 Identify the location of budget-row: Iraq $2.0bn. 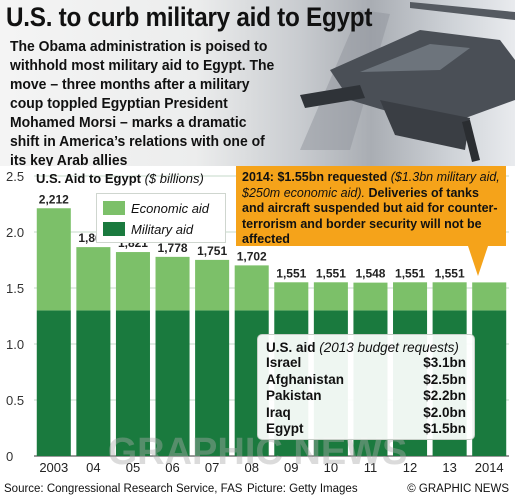
(366, 413).